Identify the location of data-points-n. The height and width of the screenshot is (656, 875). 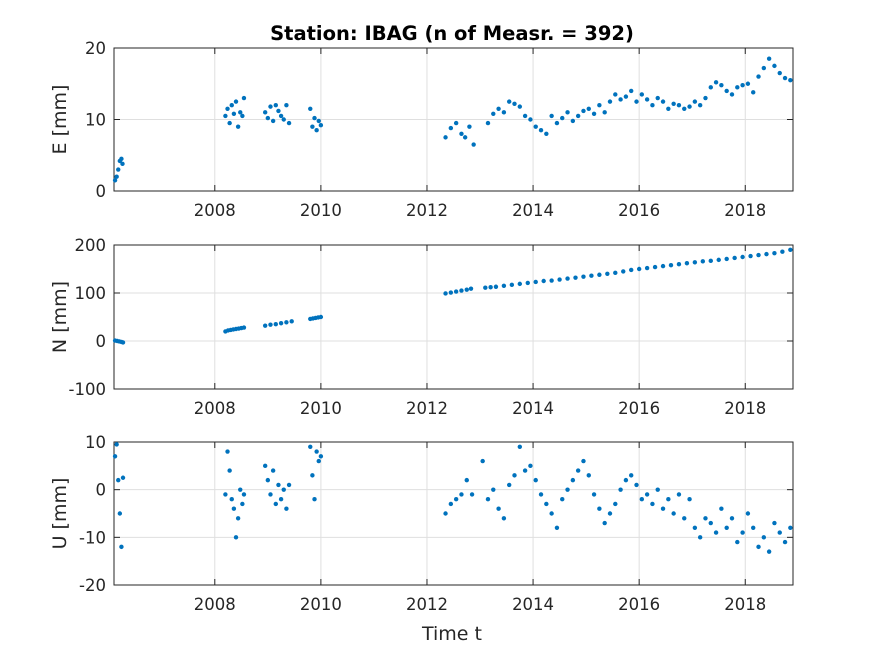
(452, 296).